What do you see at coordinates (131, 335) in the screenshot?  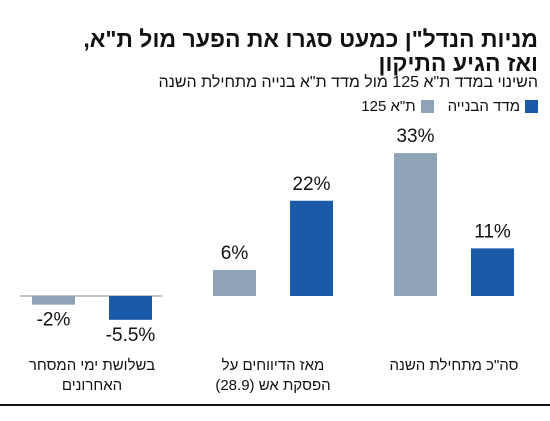 I see `value-label: -5.5%` at bounding box center [131, 335].